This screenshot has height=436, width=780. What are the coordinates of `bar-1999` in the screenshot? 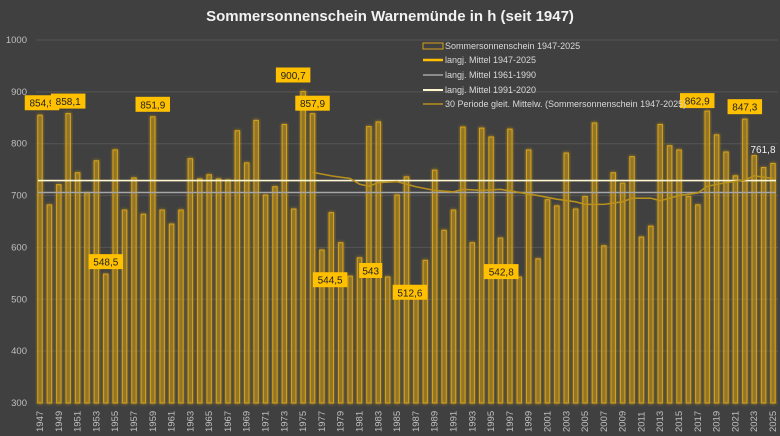 It's located at (528, 276).